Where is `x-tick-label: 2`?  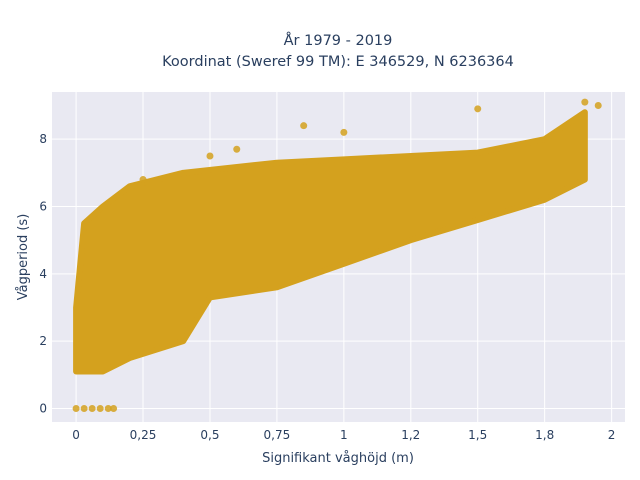 x-tick-label: 2 is located at coordinates (612, 435).